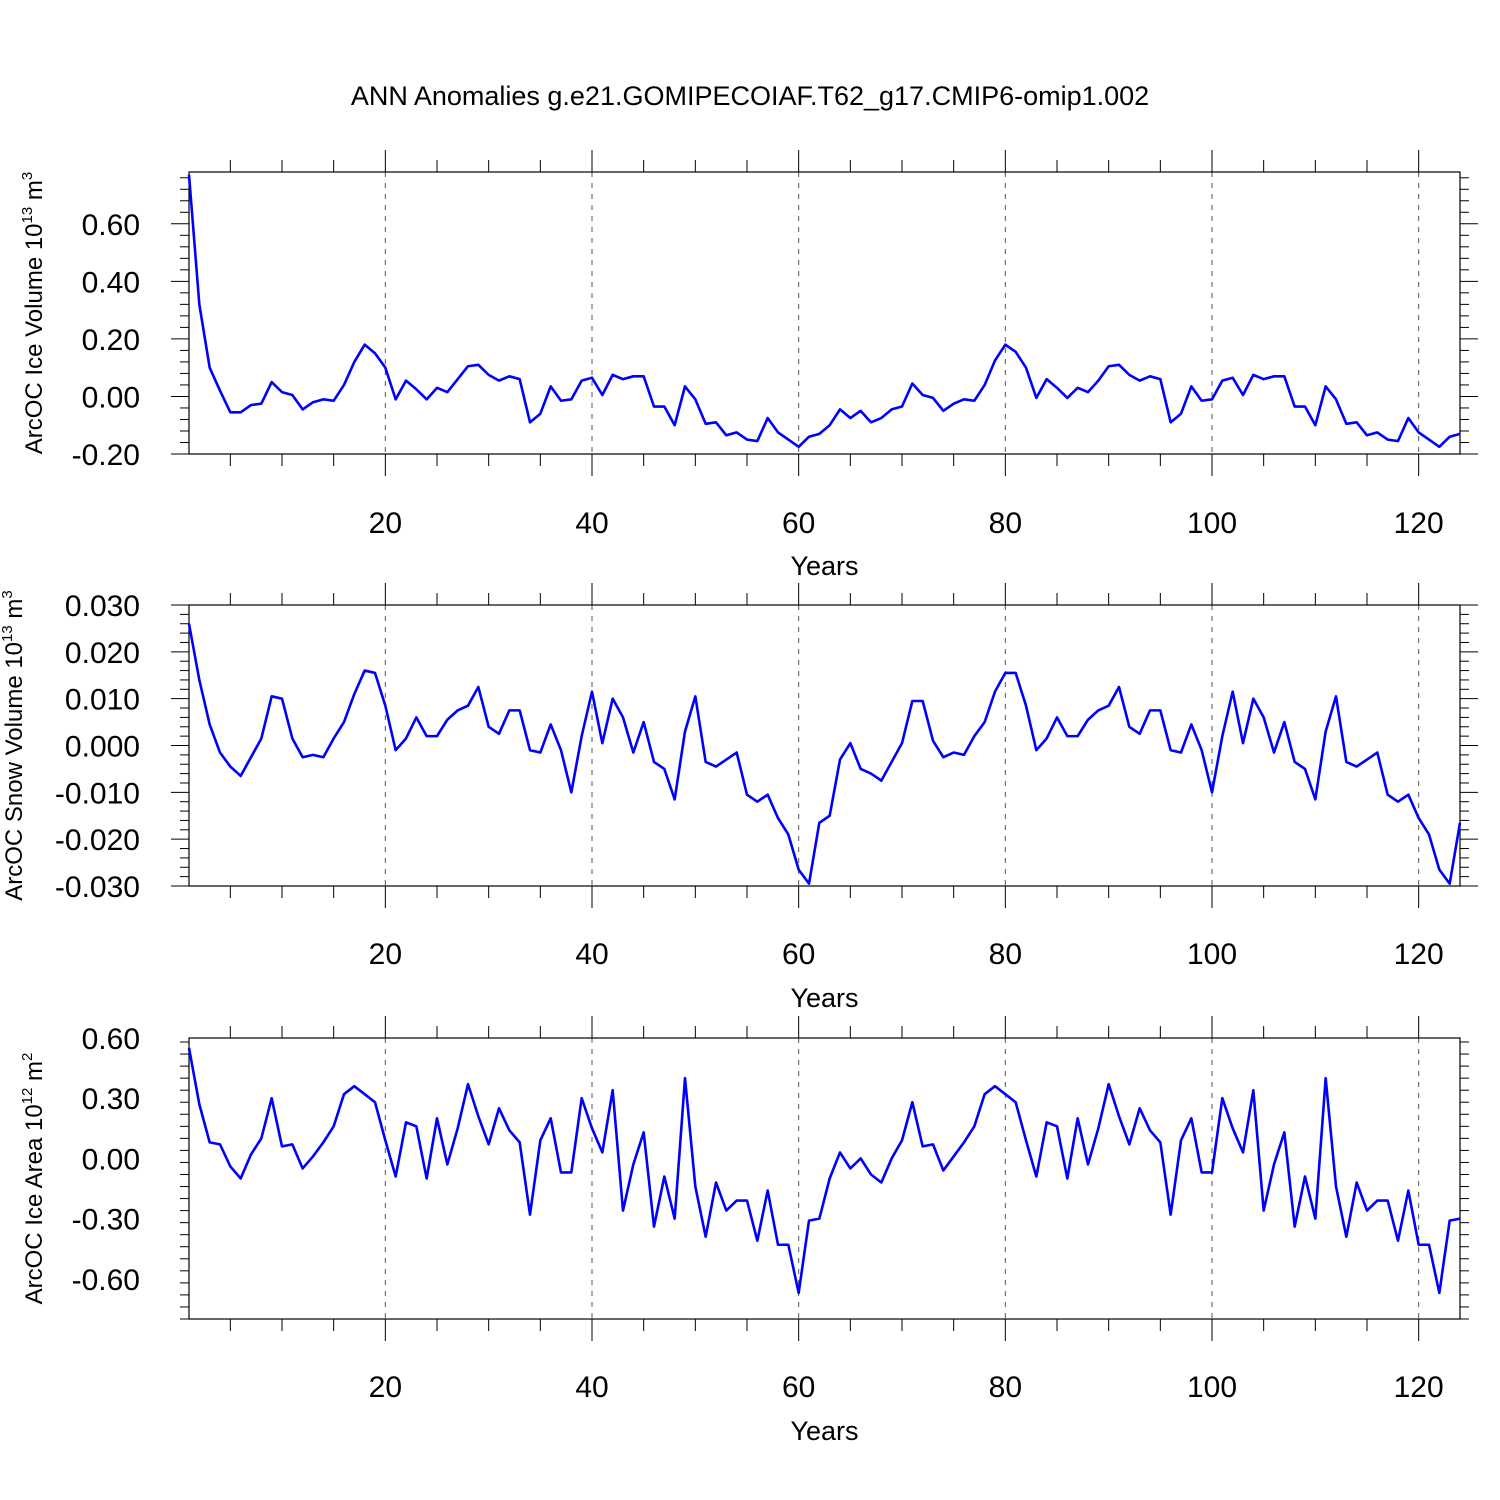 Image resolution: width=1500 pixels, height=1500 pixels. Describe the element at coordinates (111, 1099) in the screenshot. I see `y-tick-label: 0.30` at that location.